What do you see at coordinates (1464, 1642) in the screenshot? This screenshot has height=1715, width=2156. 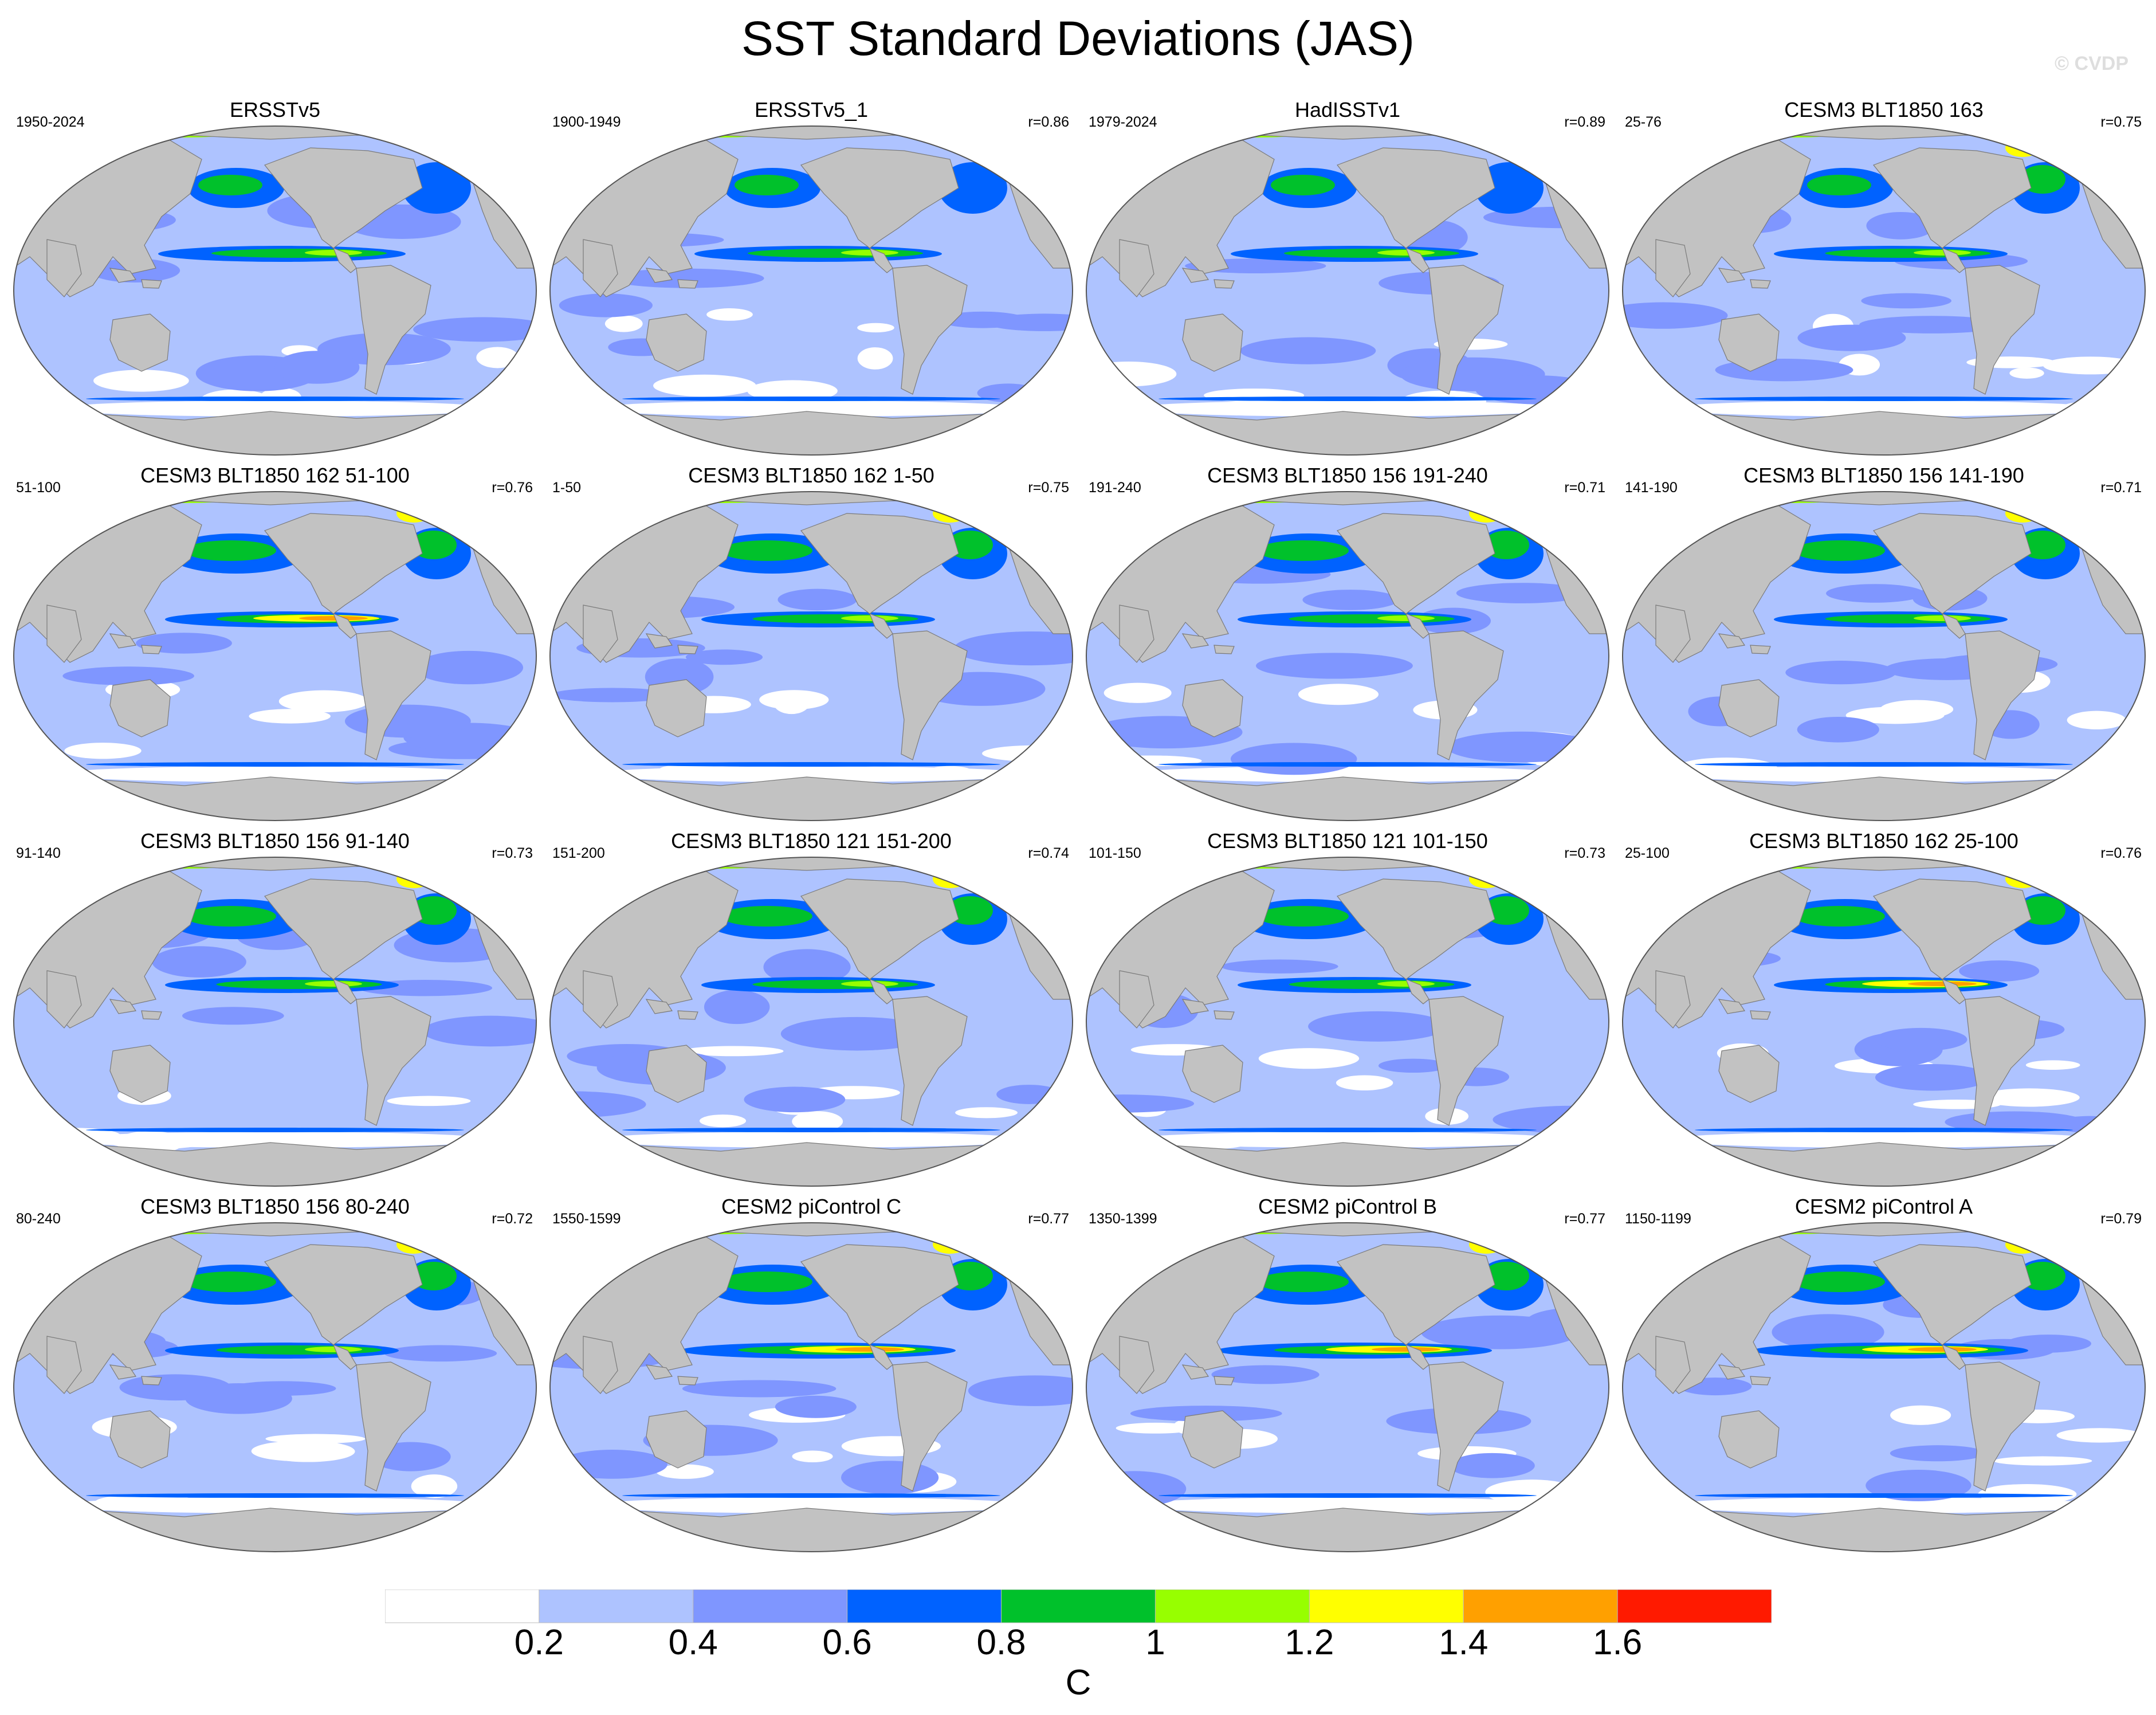 I see `colorbar-tick-label: 1.4` at bounding box center [1464, 1642].